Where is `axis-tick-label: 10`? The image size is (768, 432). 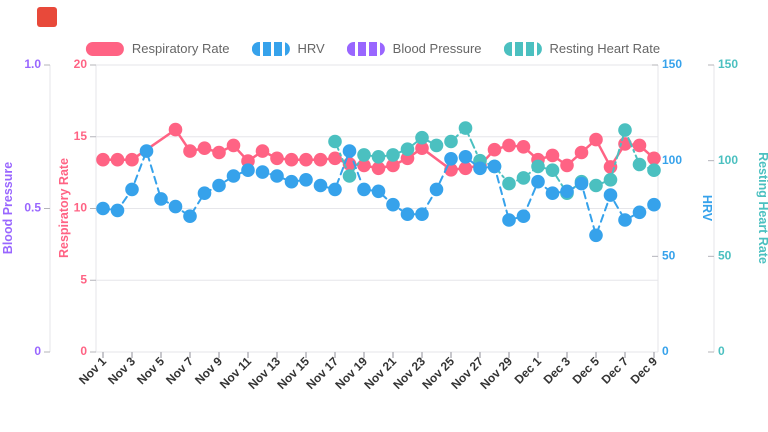 axis-tick-label: 10 is located at coordinates (81, 208).